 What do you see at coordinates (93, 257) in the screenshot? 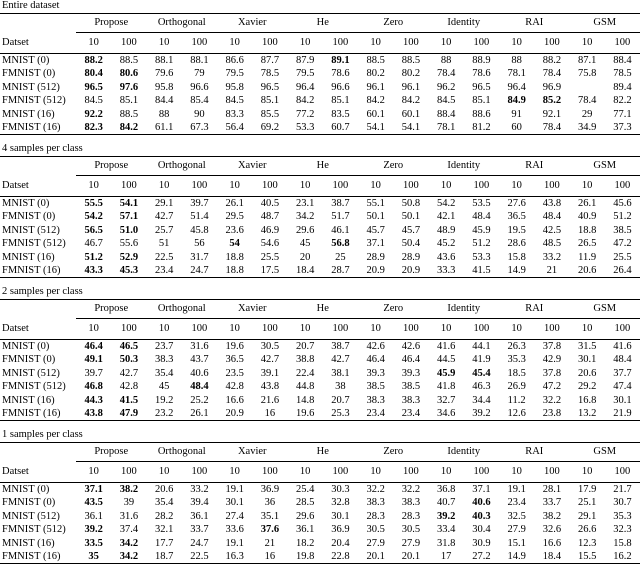
I see `cell: 51.2` at bounding box center [93, 257].